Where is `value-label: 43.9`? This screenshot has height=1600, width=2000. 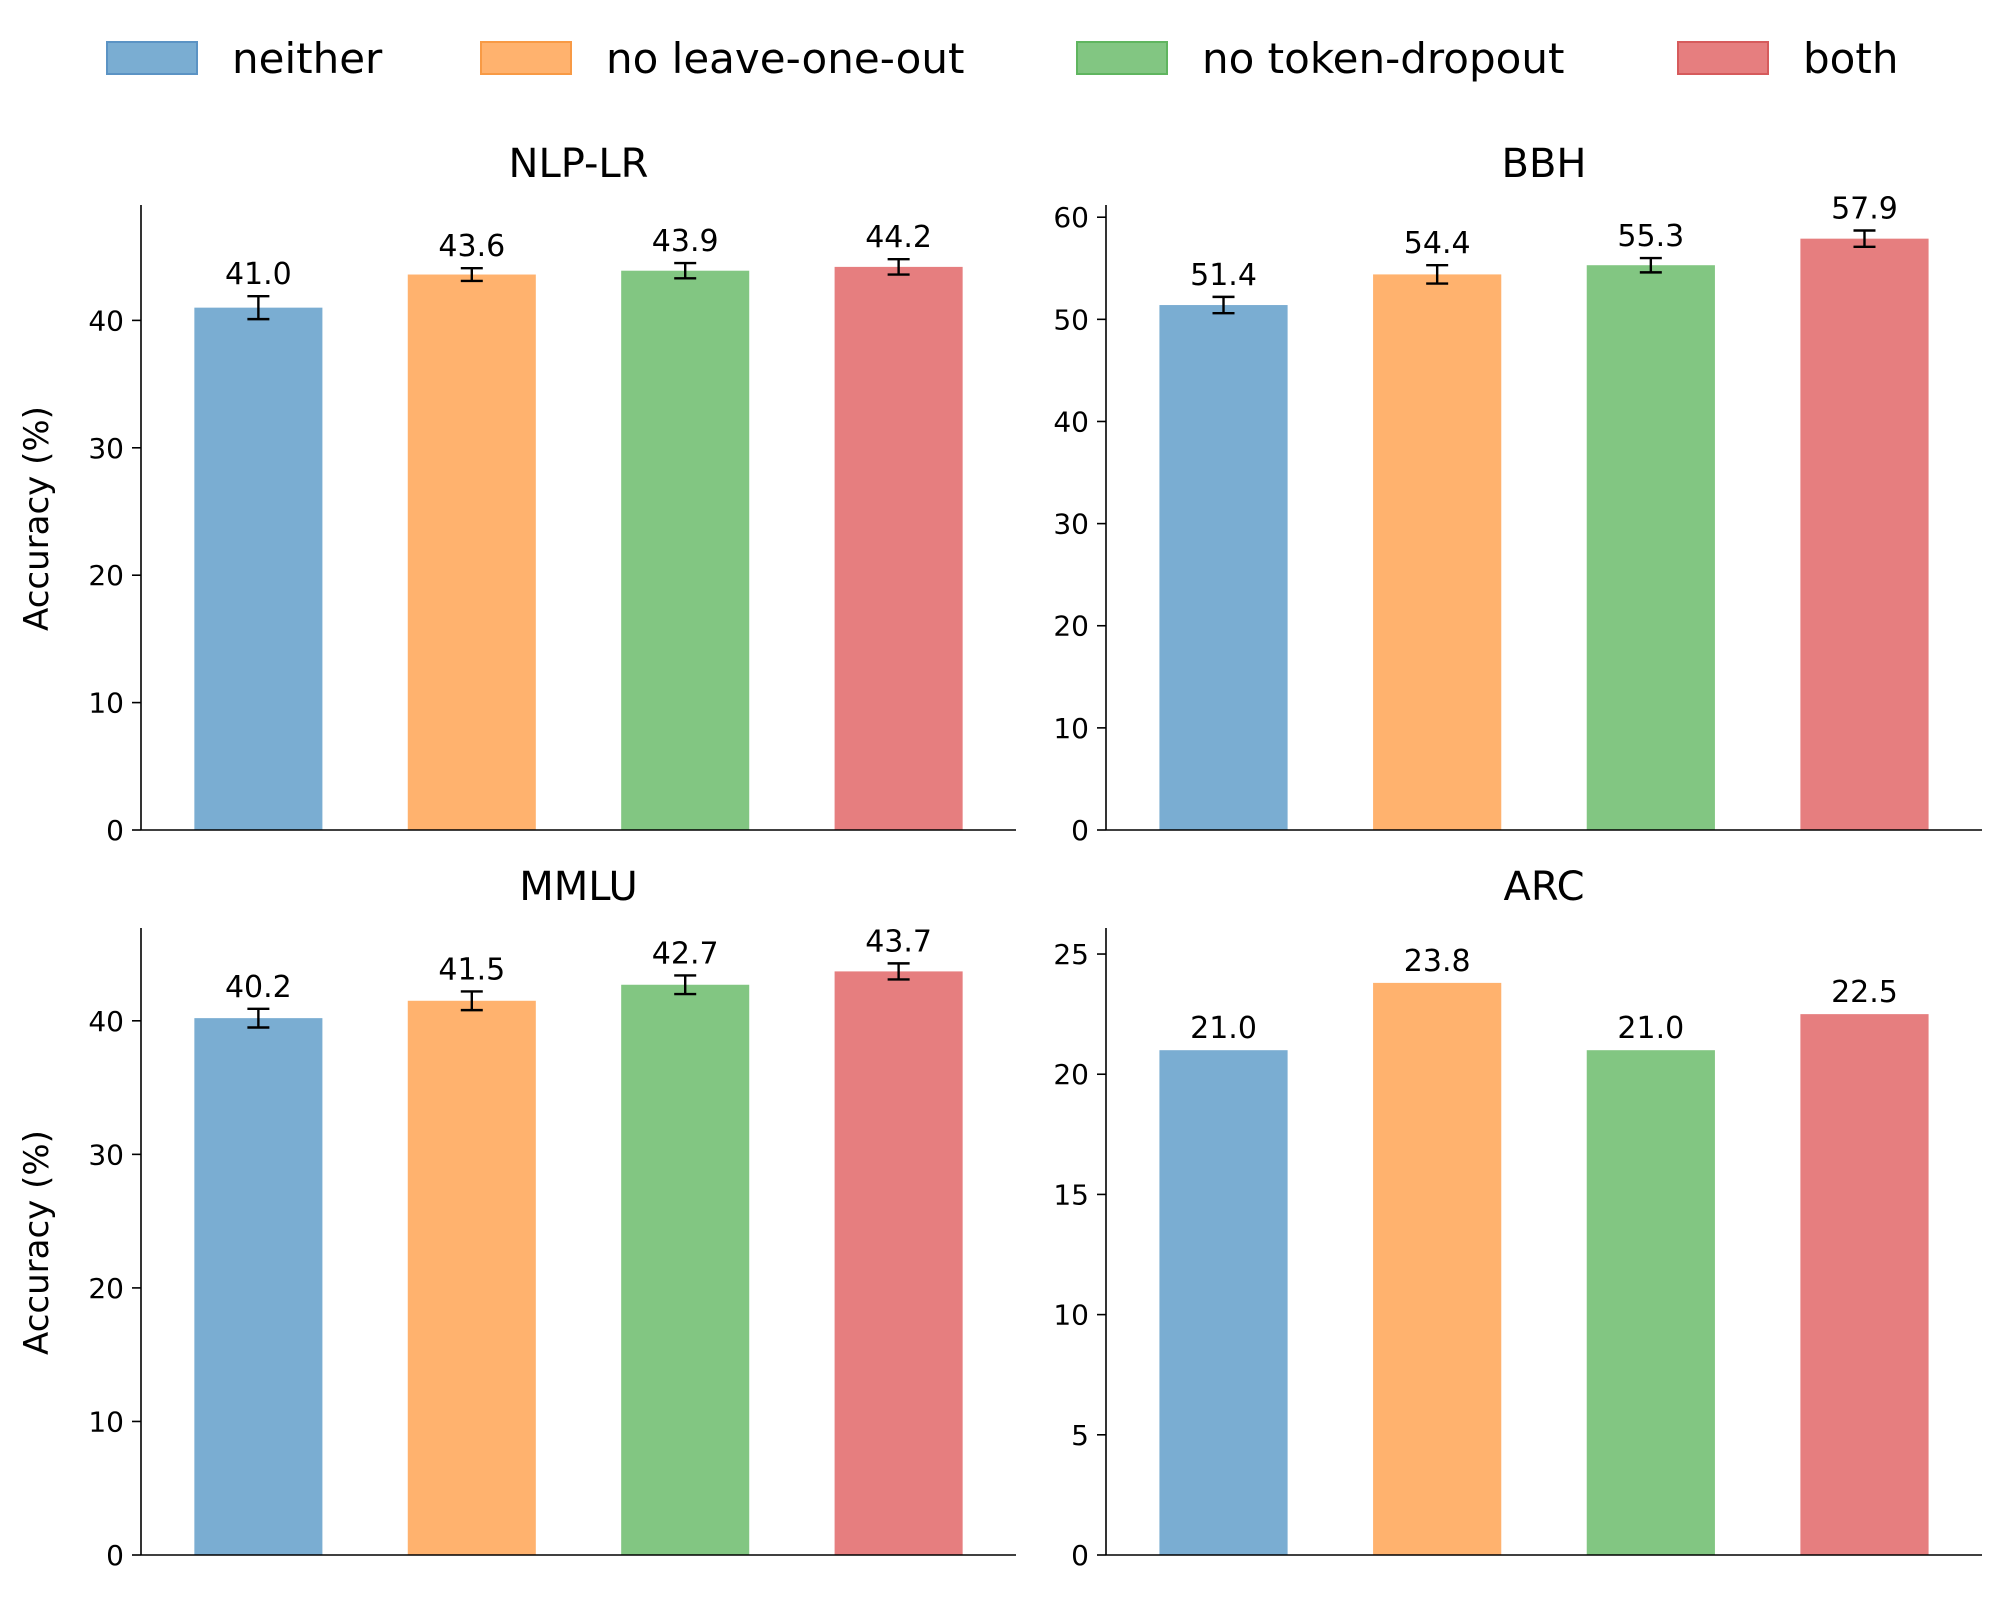 value-label: 43.9 is located at coordinates (685, 241).